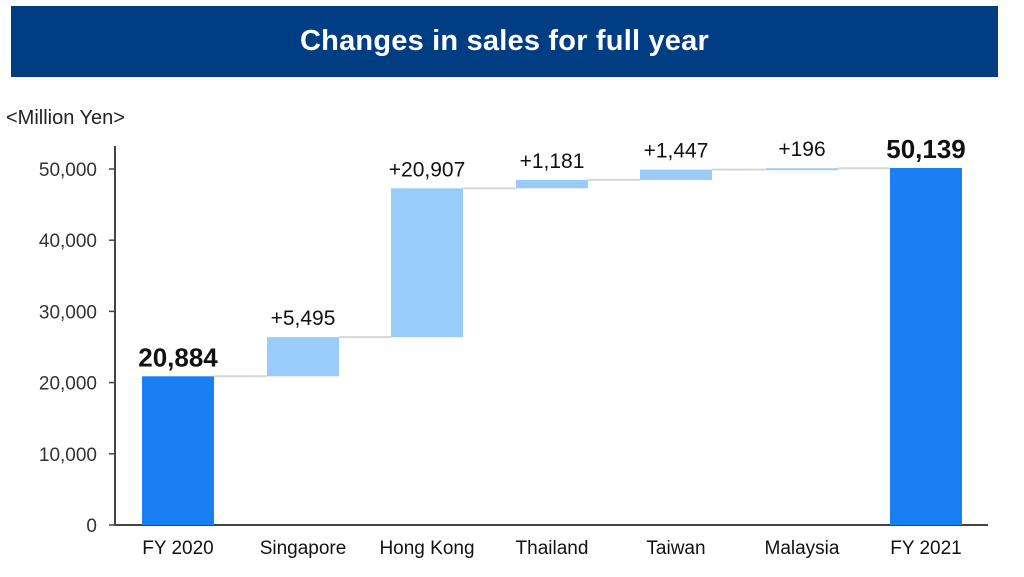 Image resolution: width=1024 pixels, height=577 pixels. I want to click on x-tick-label: Singapore, so click(303, 548).